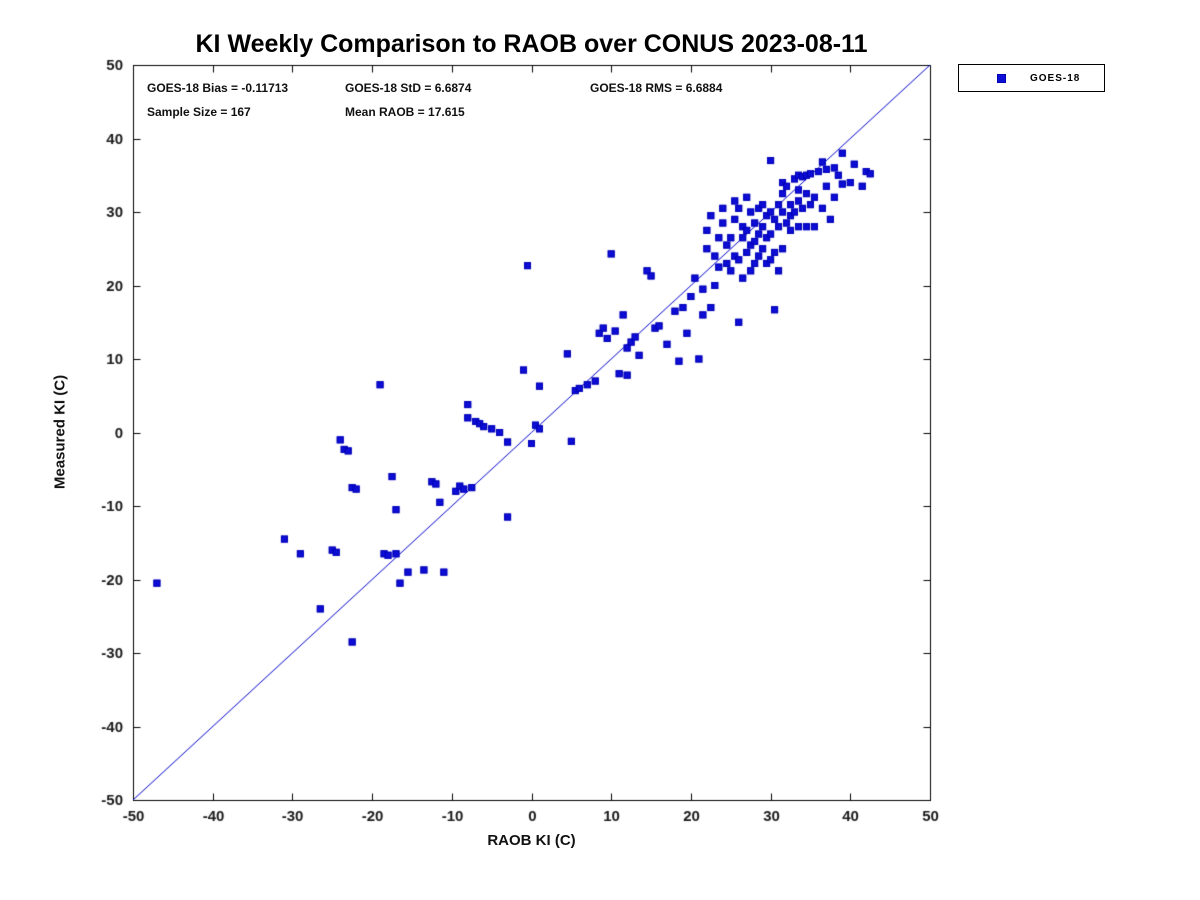 This screenshot has width=1200, height=900. I want to click on annotation-rms: GOES-18 RMS = 6.6884, so click(656, 88).